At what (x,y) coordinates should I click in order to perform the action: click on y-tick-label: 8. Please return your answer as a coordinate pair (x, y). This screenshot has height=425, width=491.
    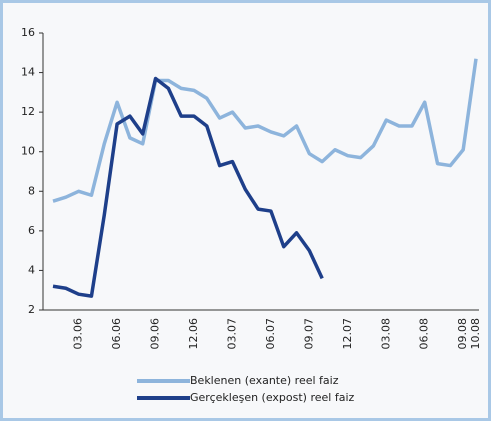
    Looking at the image, I should click on (31, 190).